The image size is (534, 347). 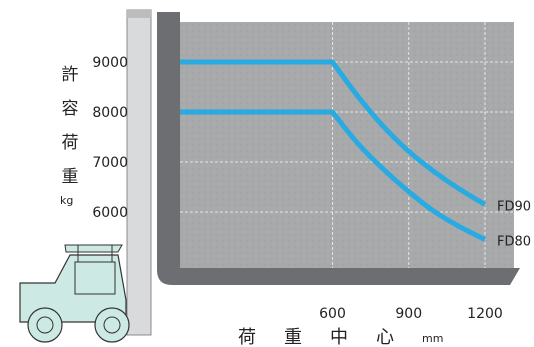 What do you see at coordinates (139, 172) in the screenshot?
I see `forklift-mast` at bounding box center [139, 172].